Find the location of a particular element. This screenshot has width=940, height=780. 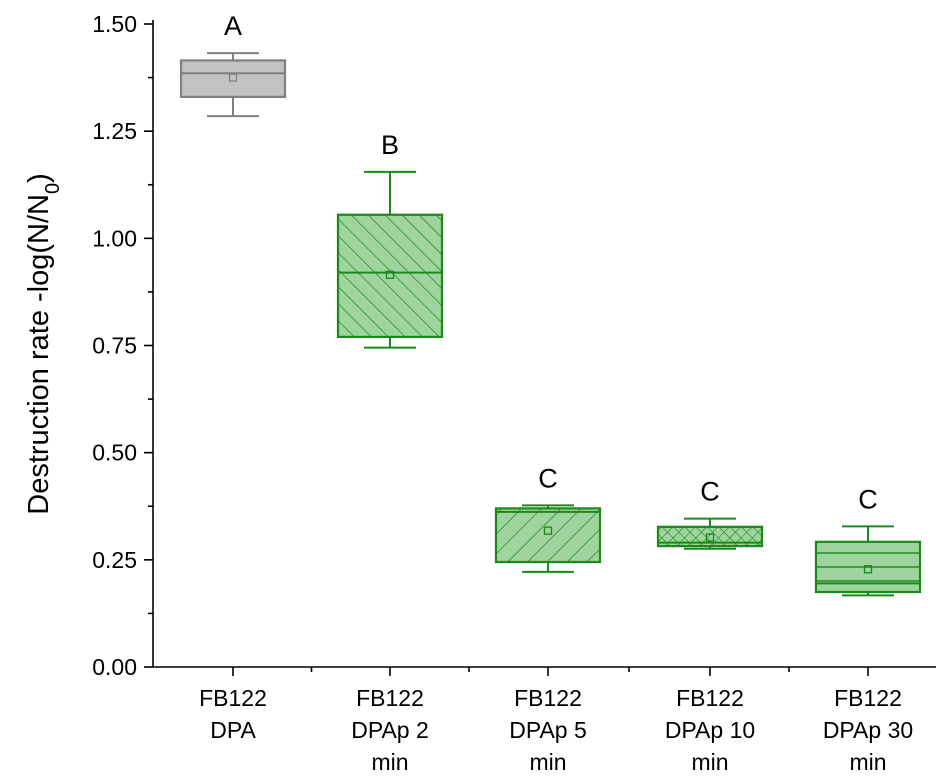

y-axis-title-main: Destruction rate -log(N/N is located at coordinates (39, 354).